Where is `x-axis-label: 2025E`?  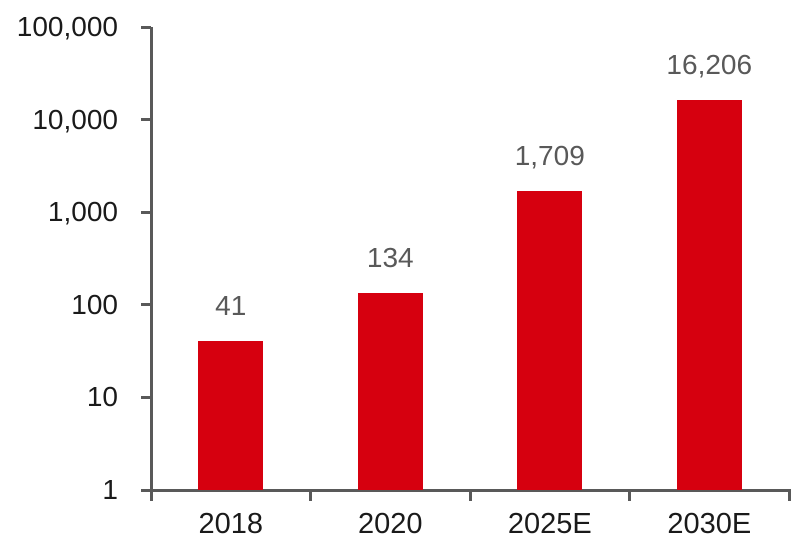 x-axis-label: 2025E is located at coordinates (549, 524).